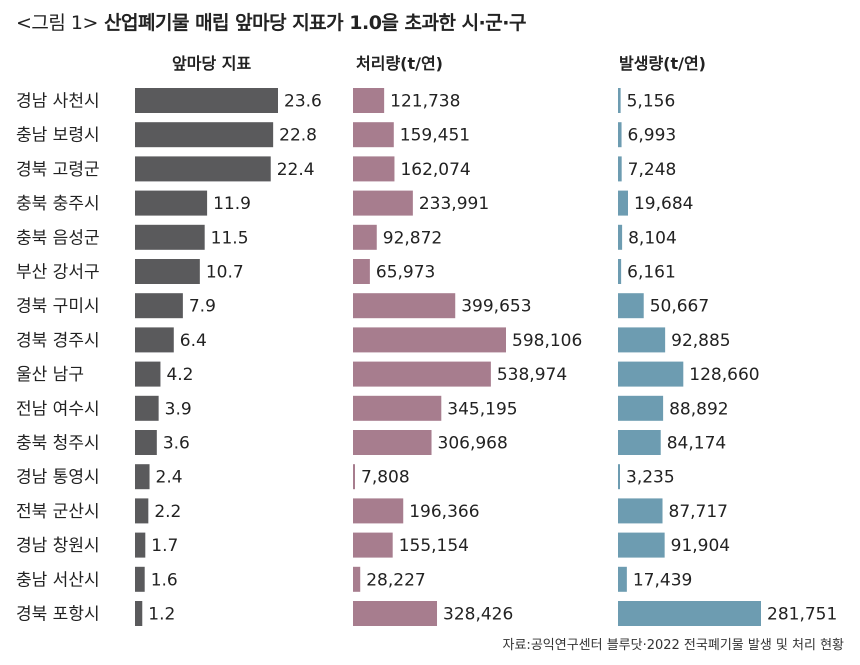 This screenshot has height=665, width=860. I want to click on column-header-processed: 처리량(t/연), so click(399, 63).